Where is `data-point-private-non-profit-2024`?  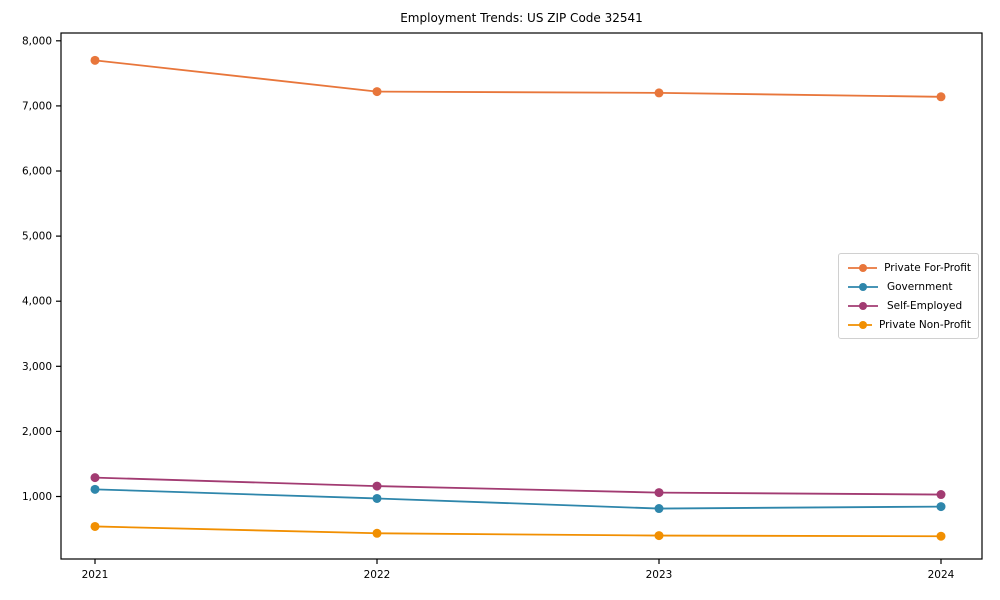
data-point-private-non-profit-2024 is located at coordinates (941, 536).